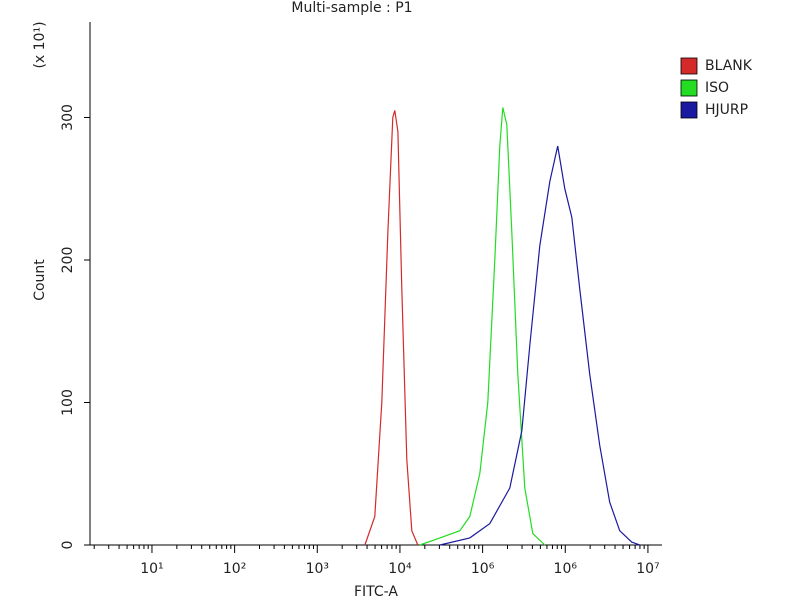 The image size is (800, 600). What do you see at coordinates (68, 402) in the screenshot?
I see `y-tick-label: 100` at bounding box center [68, 402].